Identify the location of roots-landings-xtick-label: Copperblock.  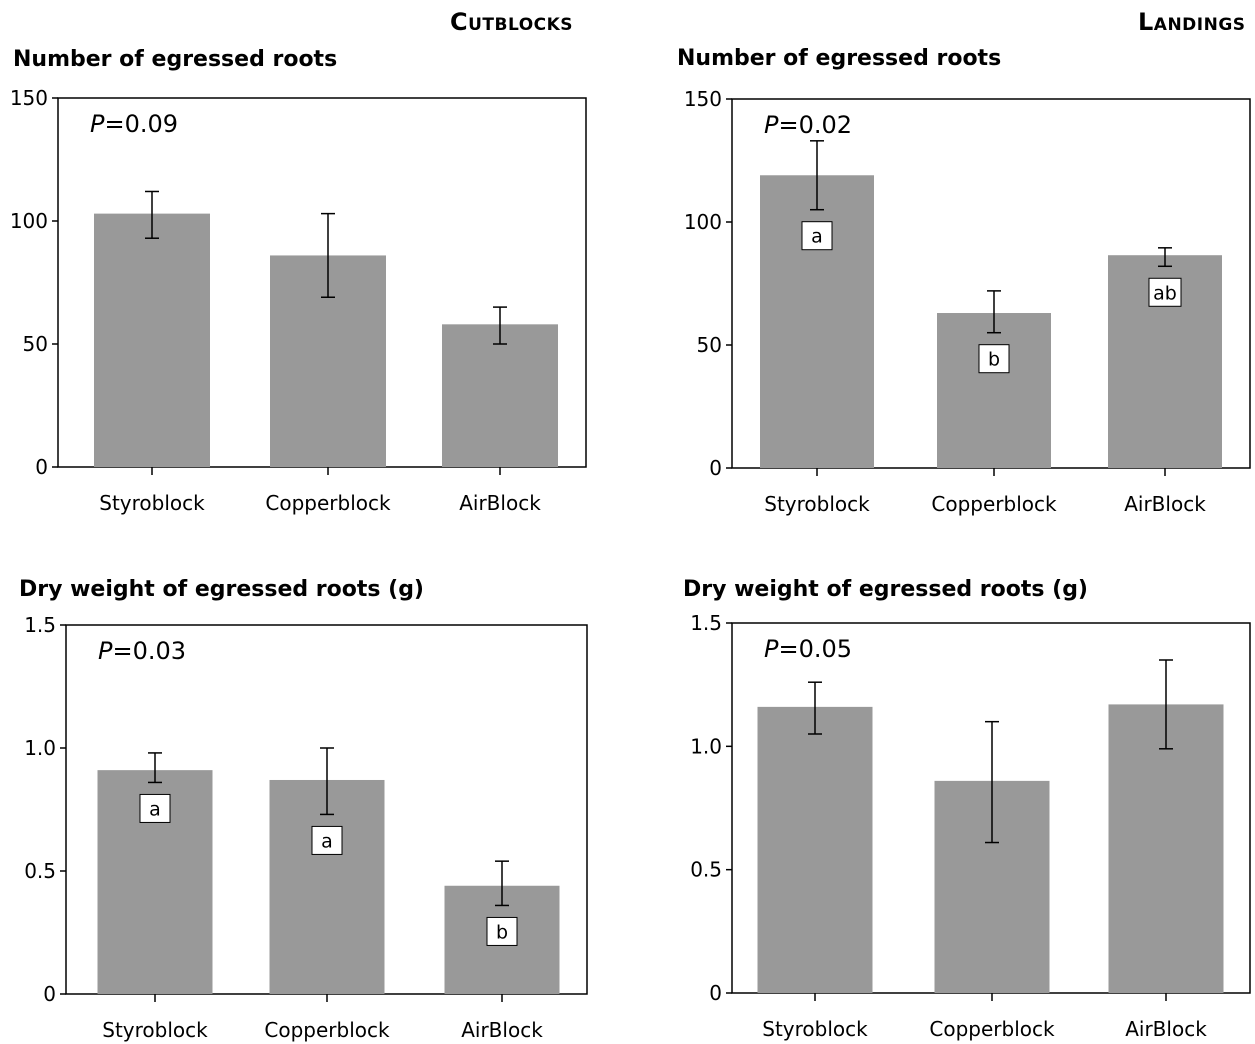
(994, 504).